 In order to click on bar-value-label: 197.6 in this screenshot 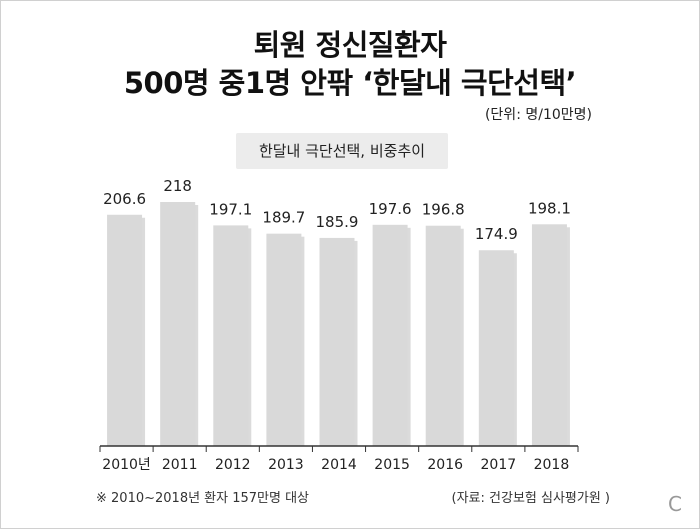, I will do `click(390, 209)`.